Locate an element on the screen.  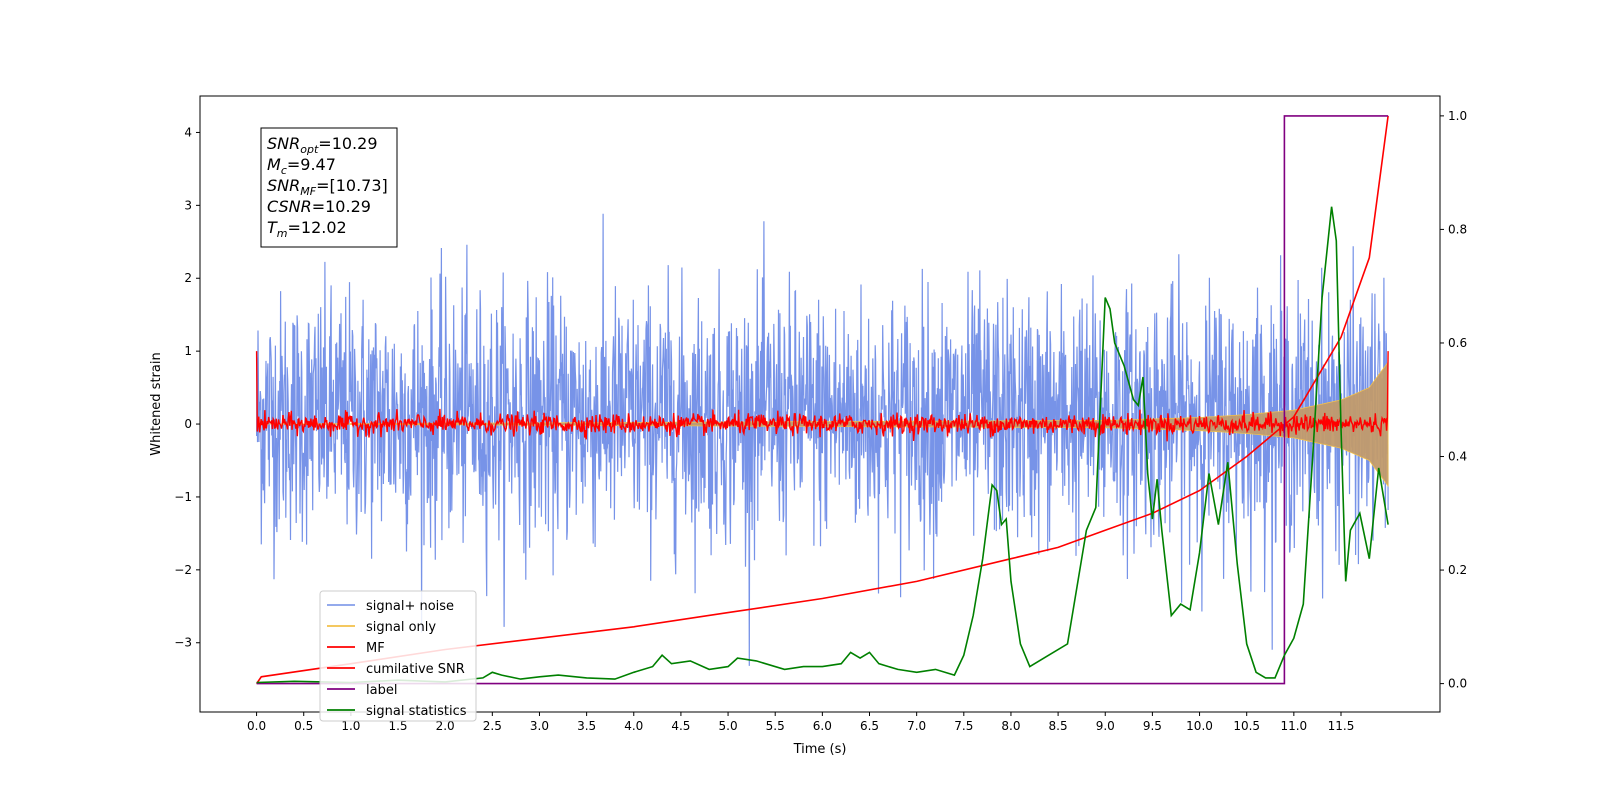
y-axis-right: 0.0 0.2 0.4 0.6 0.8 1.0 is located at coordinates (1453, 400).